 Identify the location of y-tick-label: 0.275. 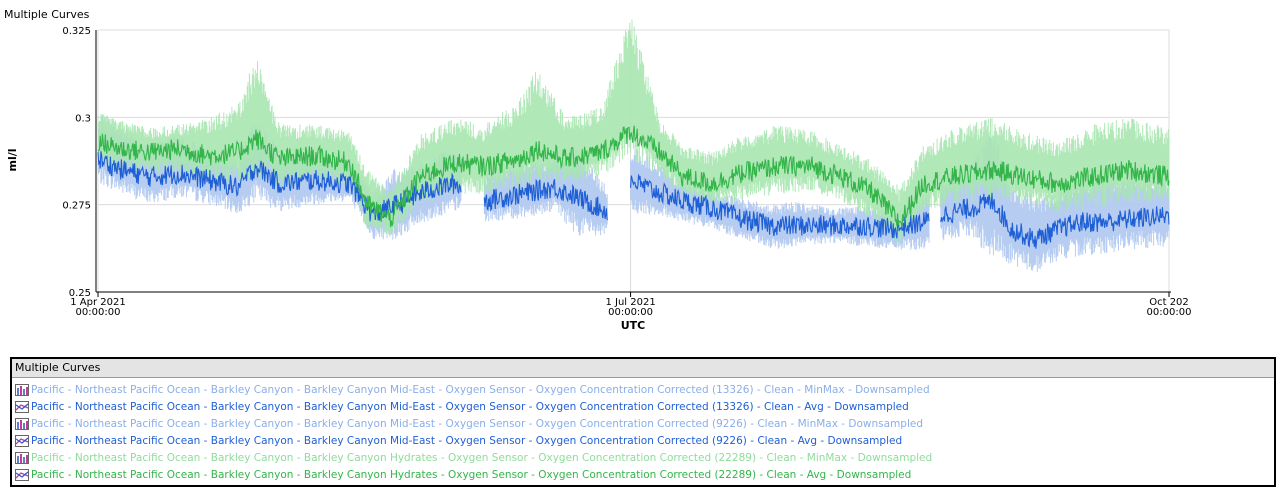
(76, 206).